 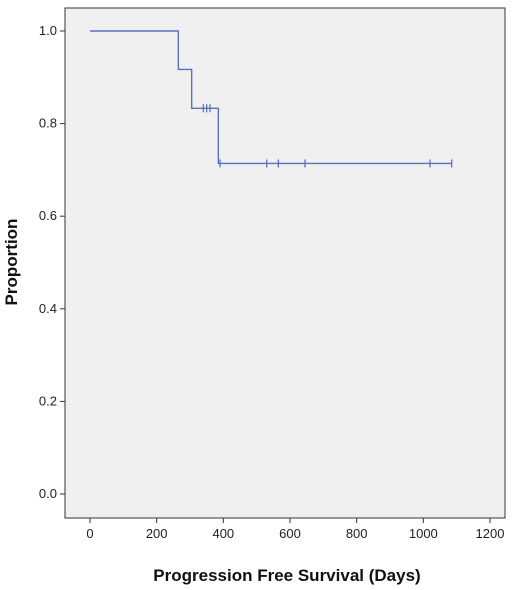 What do you see at coordinates (423, 533) in the screenshot?
I see `x-tick-label: 1000` at bounding box center [423, 533].